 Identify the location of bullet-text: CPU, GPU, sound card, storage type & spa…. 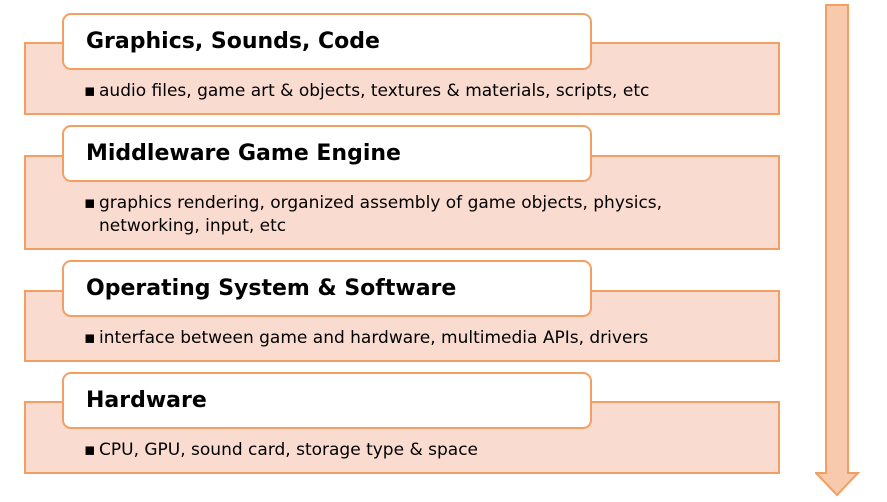
(288, 450).